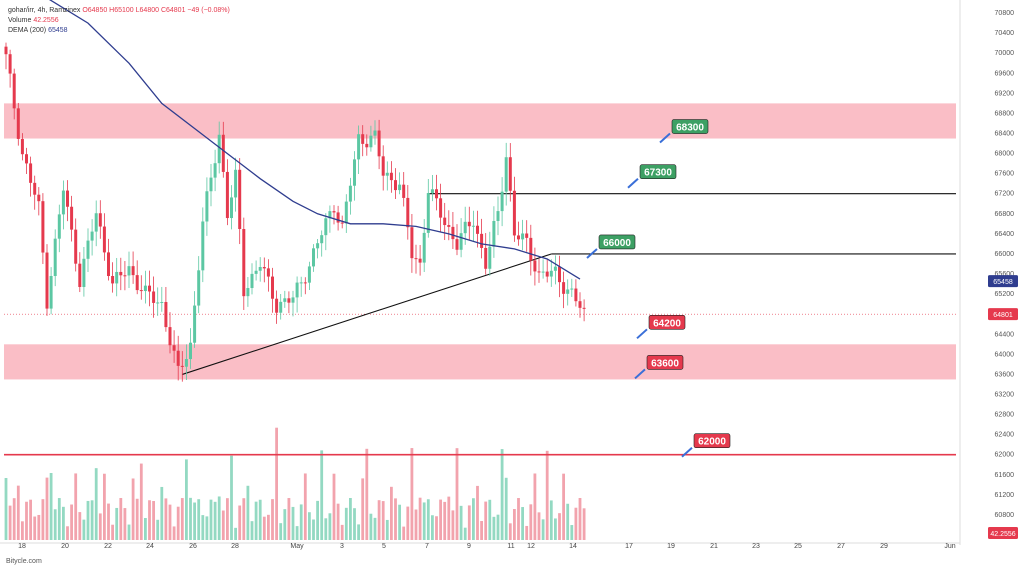  I want to click on volume-label: Volume, so click(20, 20).